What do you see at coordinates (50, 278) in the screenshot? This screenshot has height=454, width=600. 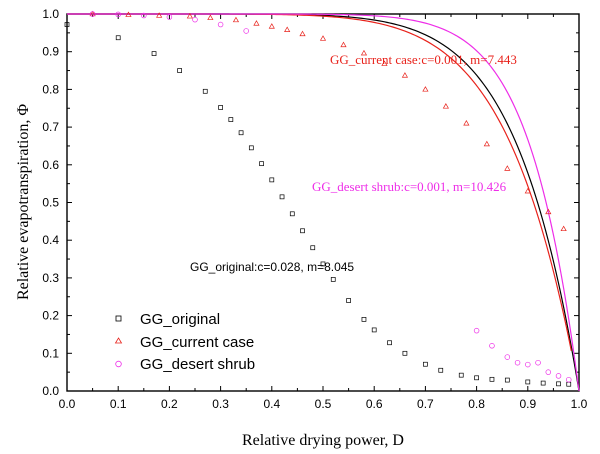 I see `y-tick-label: 0.3` at bounding box center [50, 278].